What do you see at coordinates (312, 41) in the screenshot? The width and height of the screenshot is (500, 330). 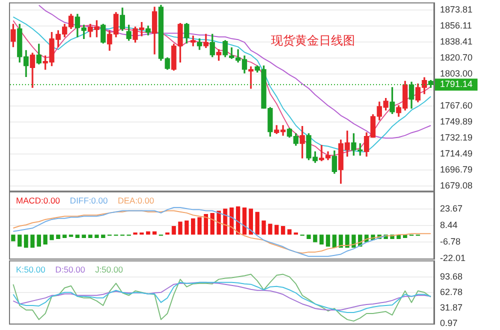 I see `annotation: 现货黄金日线图` at bounding box center [312, 41].